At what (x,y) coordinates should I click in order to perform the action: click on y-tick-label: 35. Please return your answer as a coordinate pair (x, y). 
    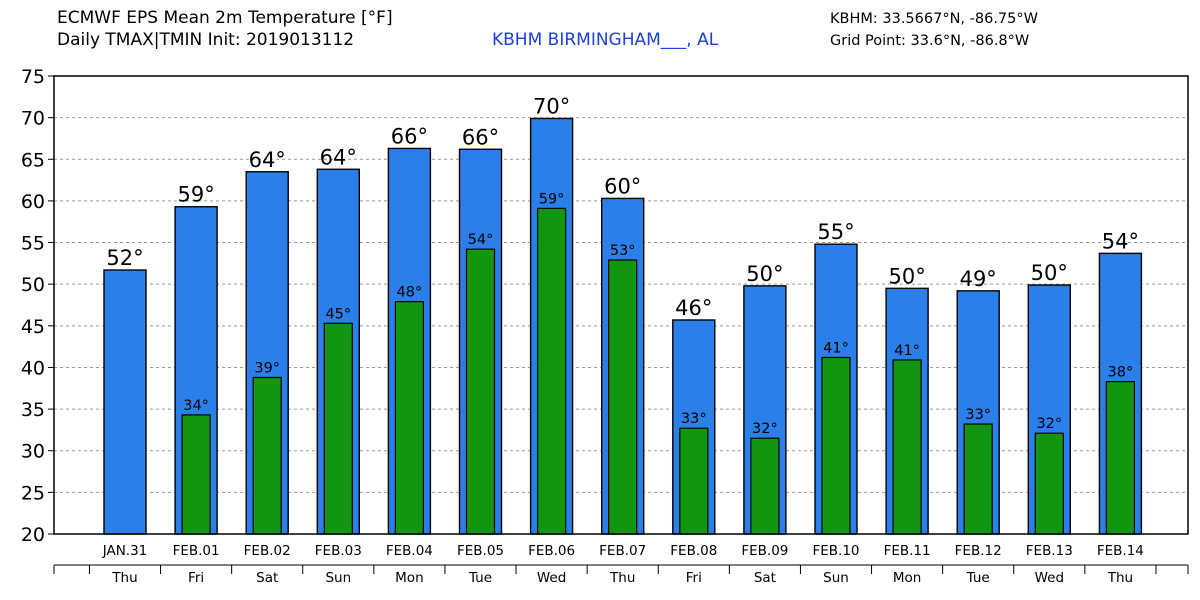
    Looking at the image, I should click on (33, 410).